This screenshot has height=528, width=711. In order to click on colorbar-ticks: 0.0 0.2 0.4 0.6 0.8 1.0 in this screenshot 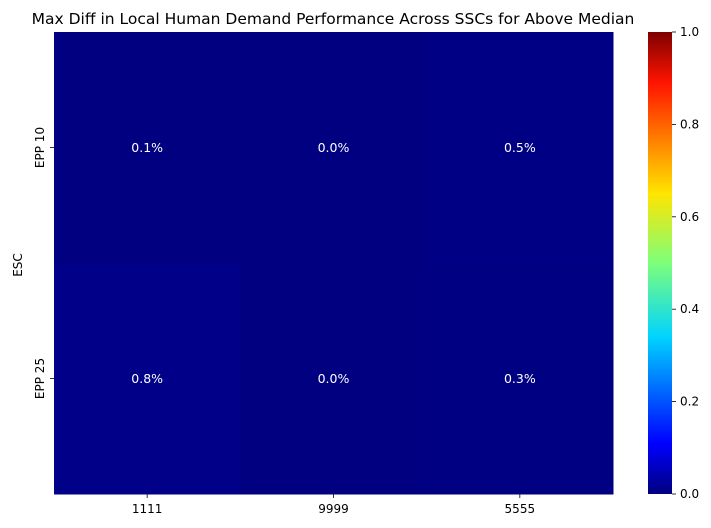, I will do `click(685, 263)`.